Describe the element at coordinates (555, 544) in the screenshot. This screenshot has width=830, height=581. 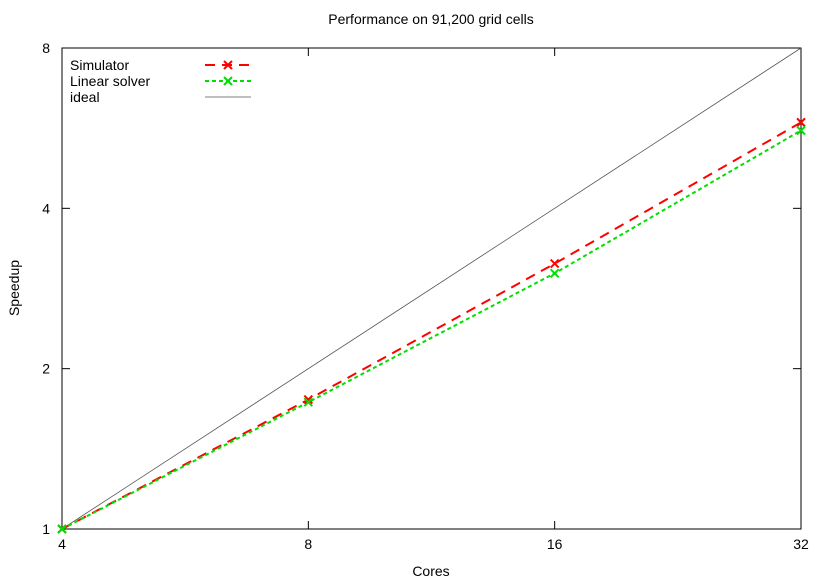
I see `x-tick-label: 16` at that location.